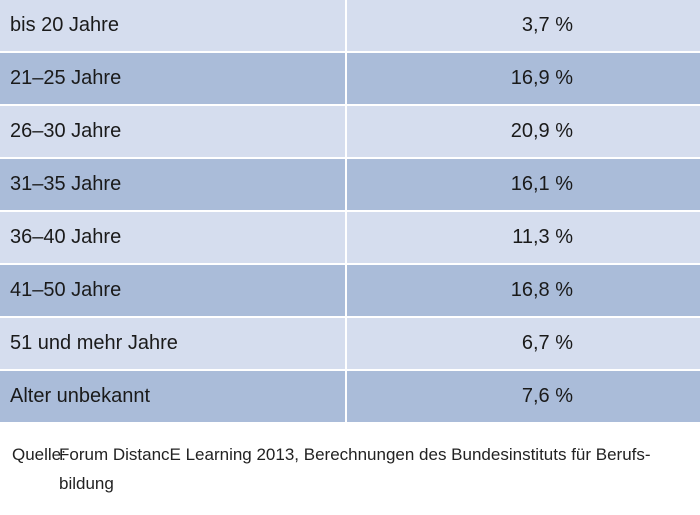 This screenshot has width=700, height=515. Describe the element at coordinates (173, 78) in the screenshot. I see `row-label: 21–25 Jahre` at that location.